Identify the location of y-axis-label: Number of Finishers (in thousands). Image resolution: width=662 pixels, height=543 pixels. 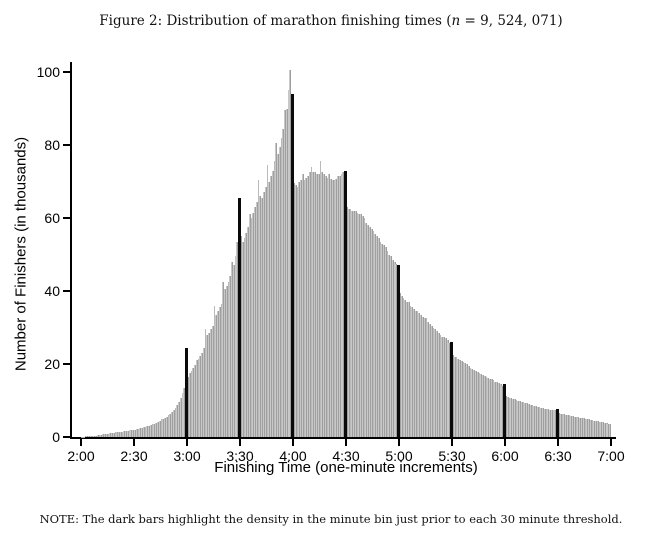
(21, 254).